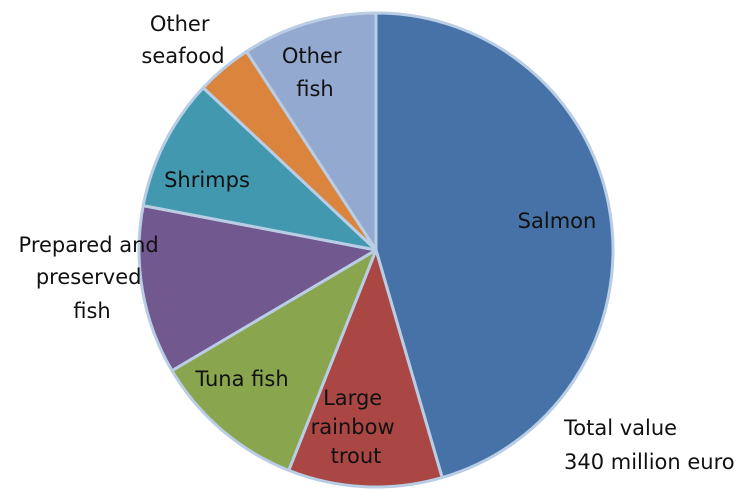 The image size is (751, 490). I want to click on slice-label-prepared-and-preserved-fish: Prepared and preserved fish, so click(92, 278).